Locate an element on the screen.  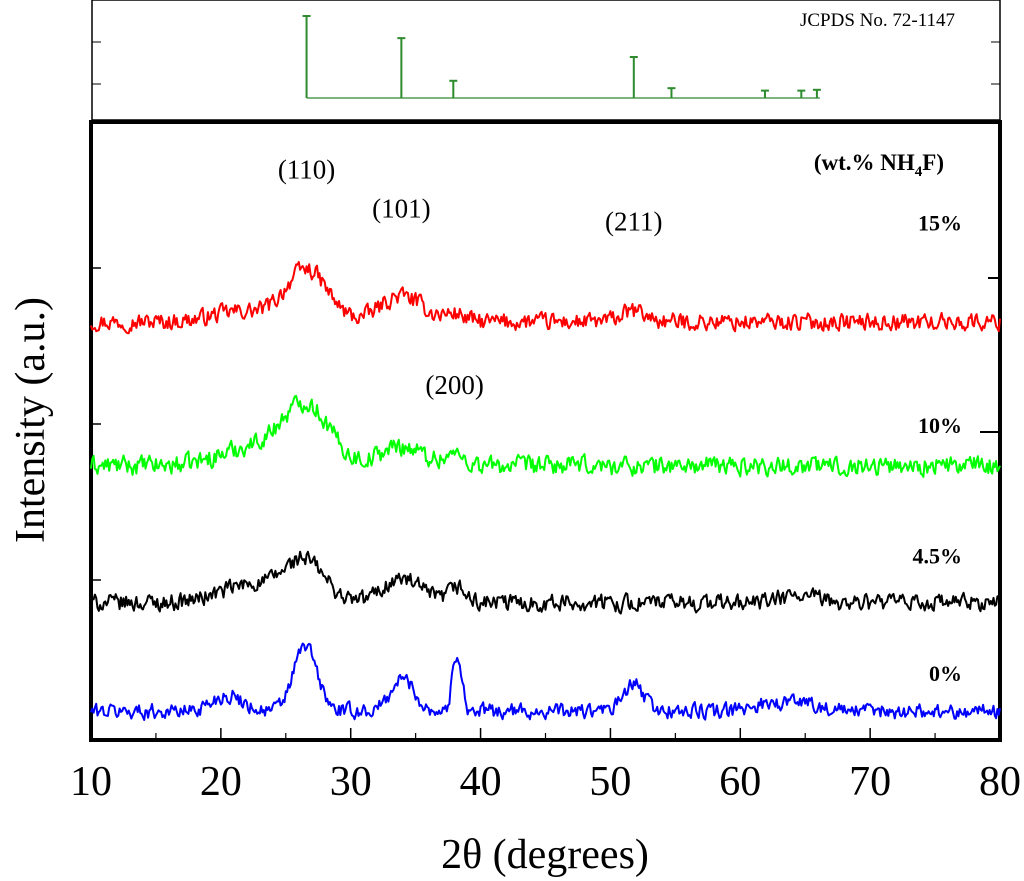
peak-label: (211) is located at coordinates (633, 222).